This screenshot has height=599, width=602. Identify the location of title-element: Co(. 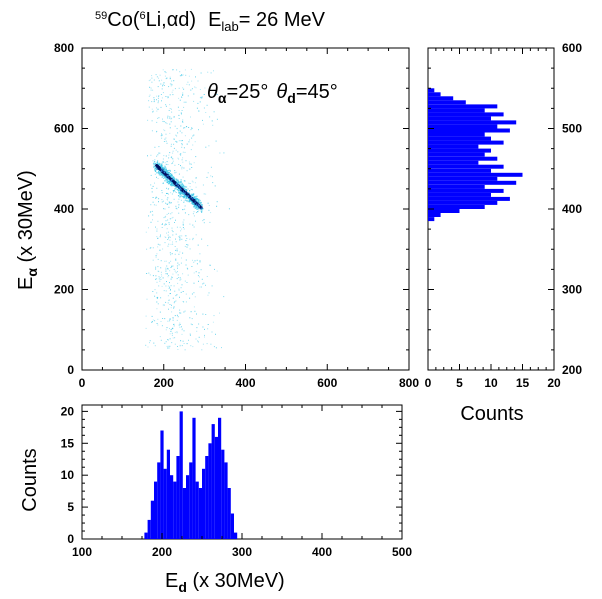
(123, 20).